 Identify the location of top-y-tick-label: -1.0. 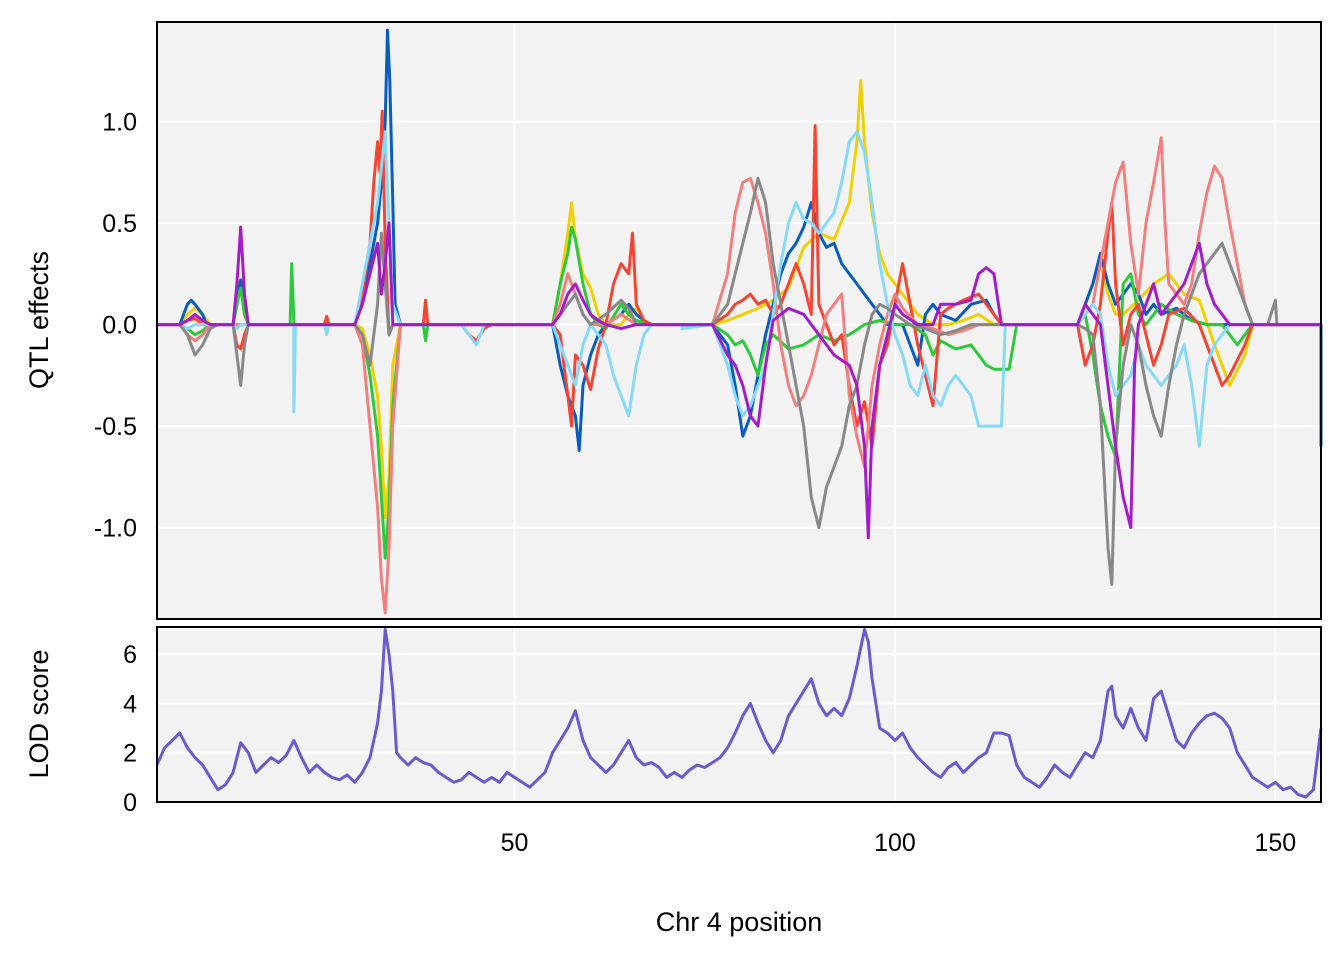
(115, 529).